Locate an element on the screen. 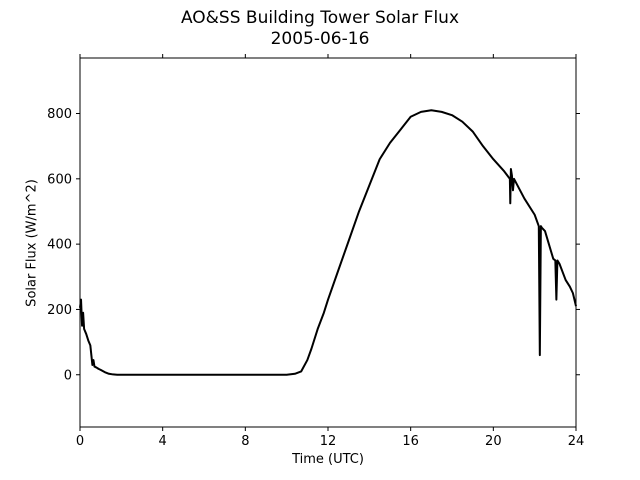  y-tick-label: 600 is located at coordinates (59, 179).